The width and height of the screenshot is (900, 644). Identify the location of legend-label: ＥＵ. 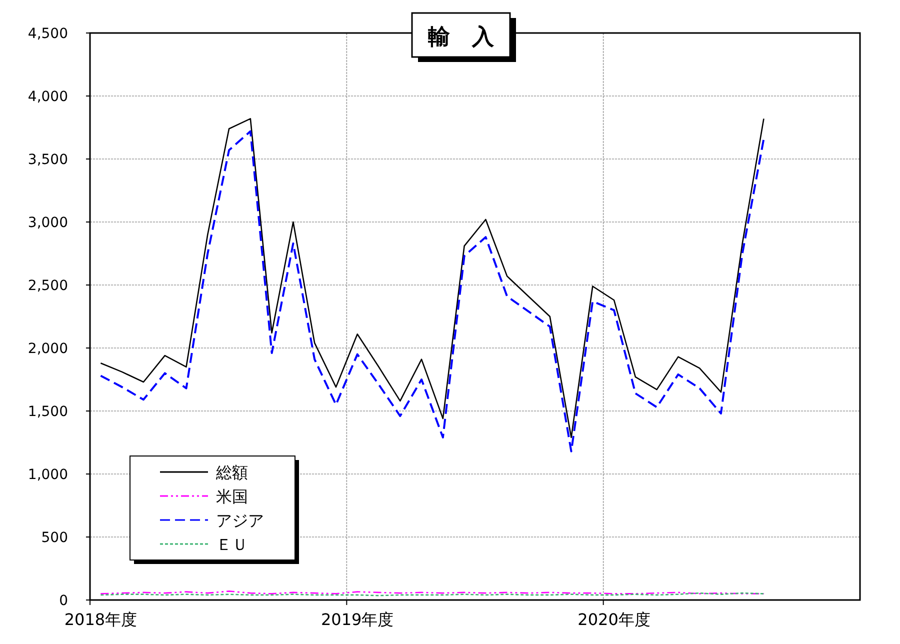
(232, 544).